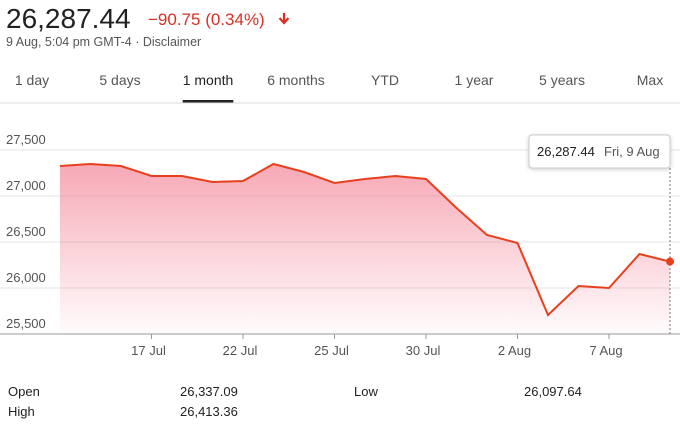 The width and height of the screenshot is (680, 427). Describe the element at coordinates (240, 350) in the screenshot. I see `x-tick-label: 22 Jul` at that location.